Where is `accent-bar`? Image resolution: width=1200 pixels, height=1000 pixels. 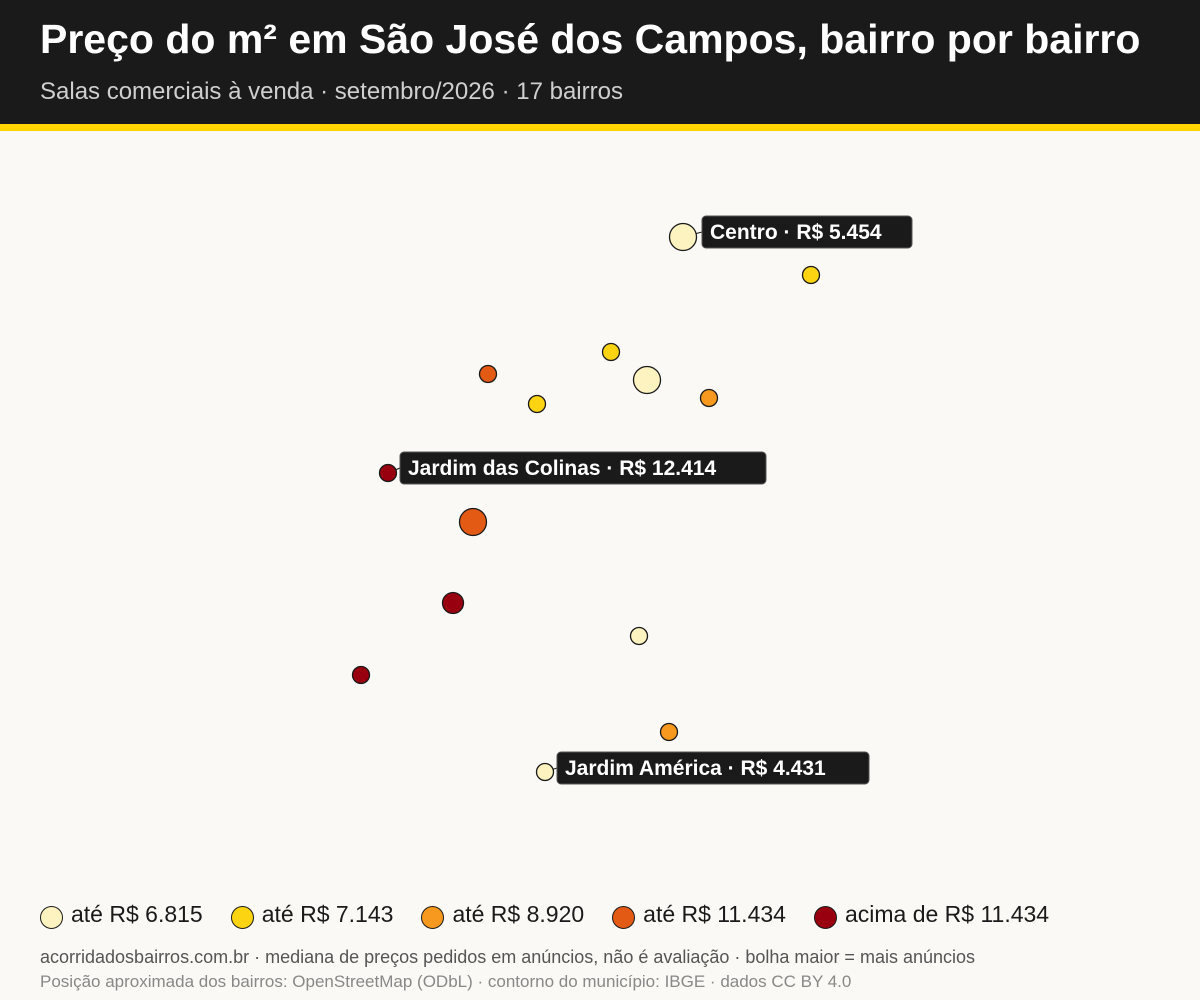 accent-bar is located at coordinates (600, 127).